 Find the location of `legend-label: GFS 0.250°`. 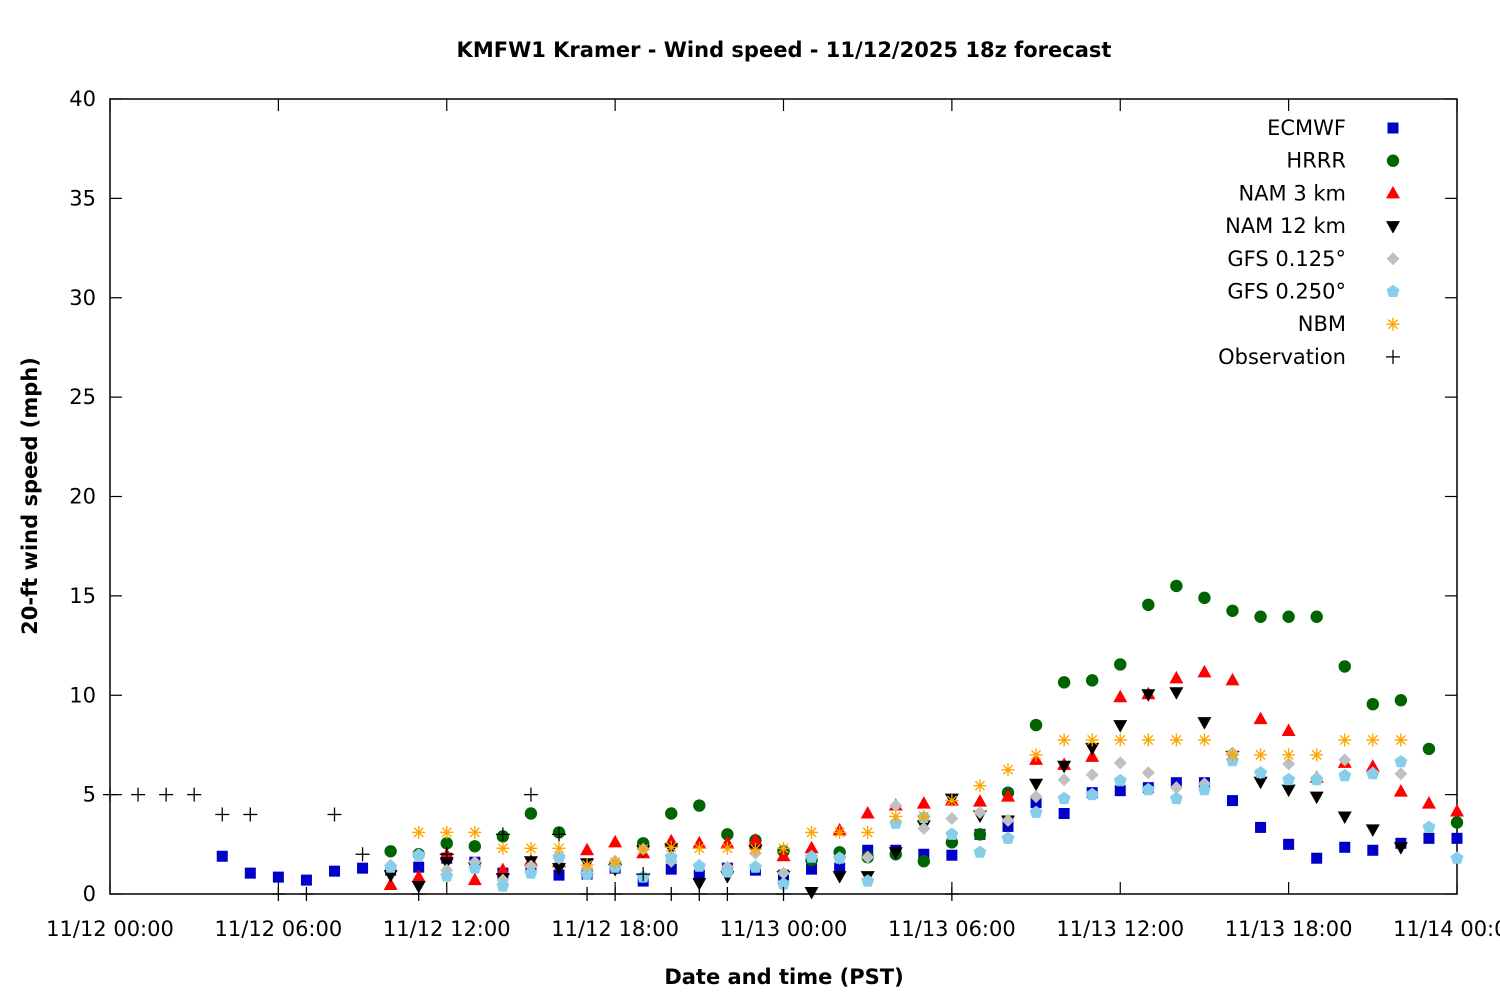

legend-label: GFS 0.250° is located at coordinates (1286, 292).